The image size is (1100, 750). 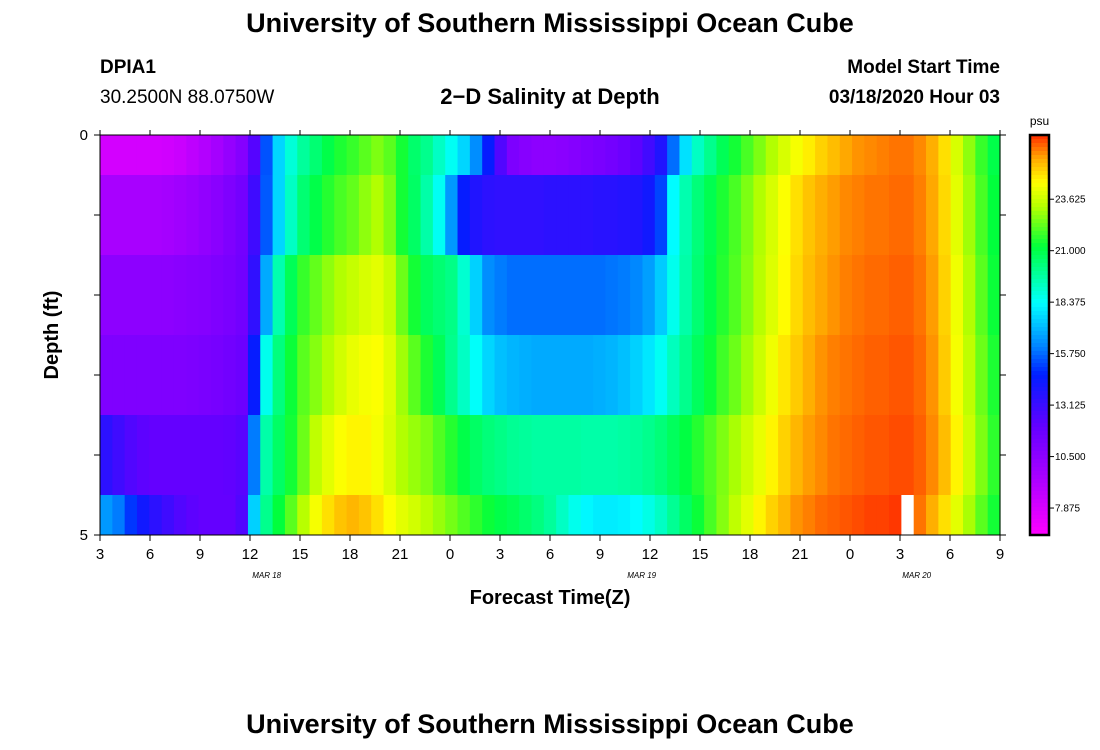 I want to click on colorbar-tick-label: 18.375, so click(x=1070, y=303).